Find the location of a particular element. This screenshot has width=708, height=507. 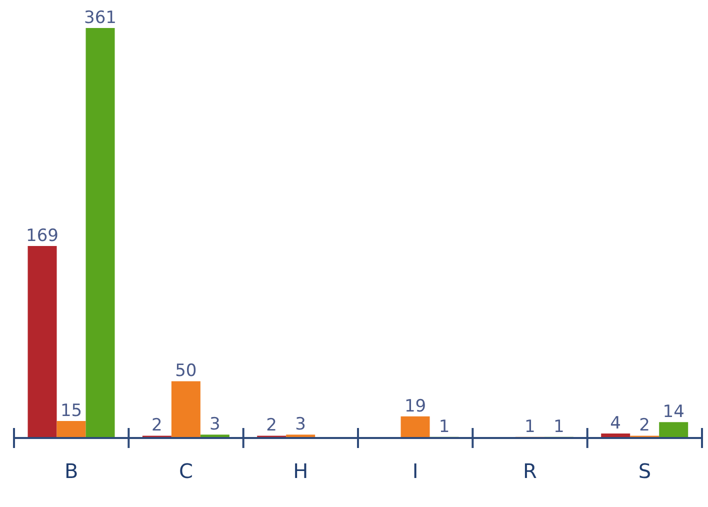

data-label: 169 is located at coordinates (42, 236).